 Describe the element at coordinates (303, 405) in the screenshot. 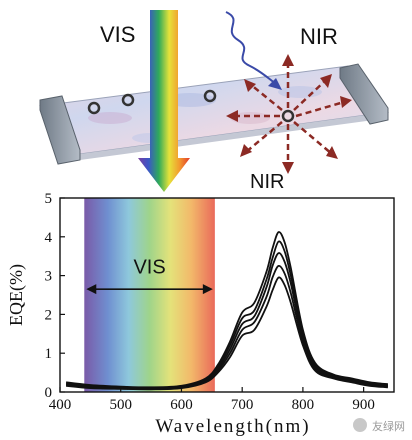

I see `x-tick-label: 800` at that location.